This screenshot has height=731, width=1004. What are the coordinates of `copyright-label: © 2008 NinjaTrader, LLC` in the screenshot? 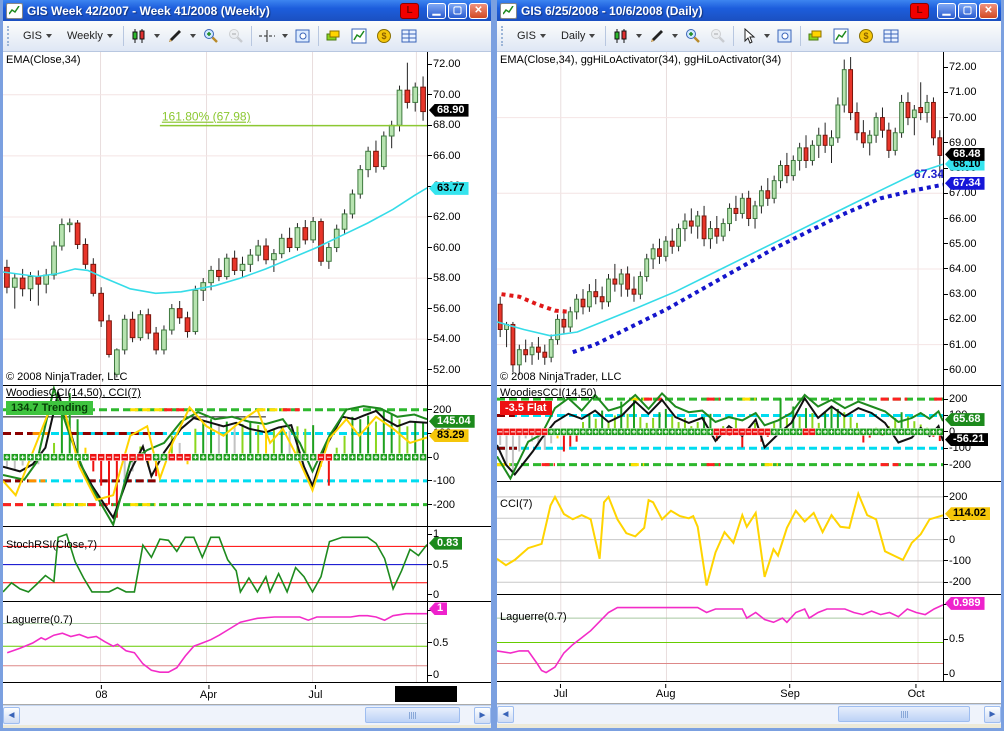 It's located at (561, 377).